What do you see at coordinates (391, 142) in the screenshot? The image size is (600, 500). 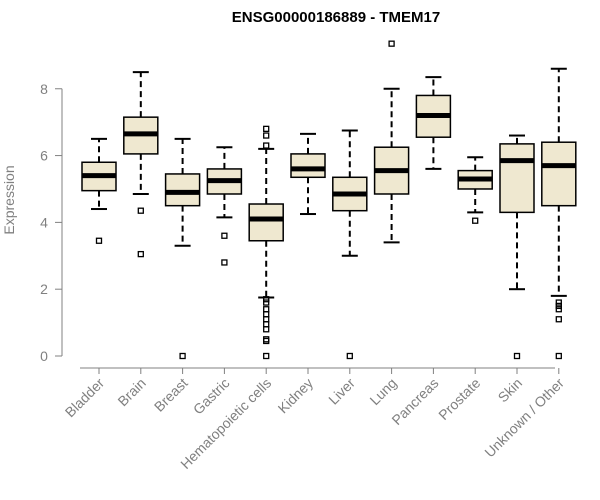 I see `box-lung` at bounding box center [391, 142].